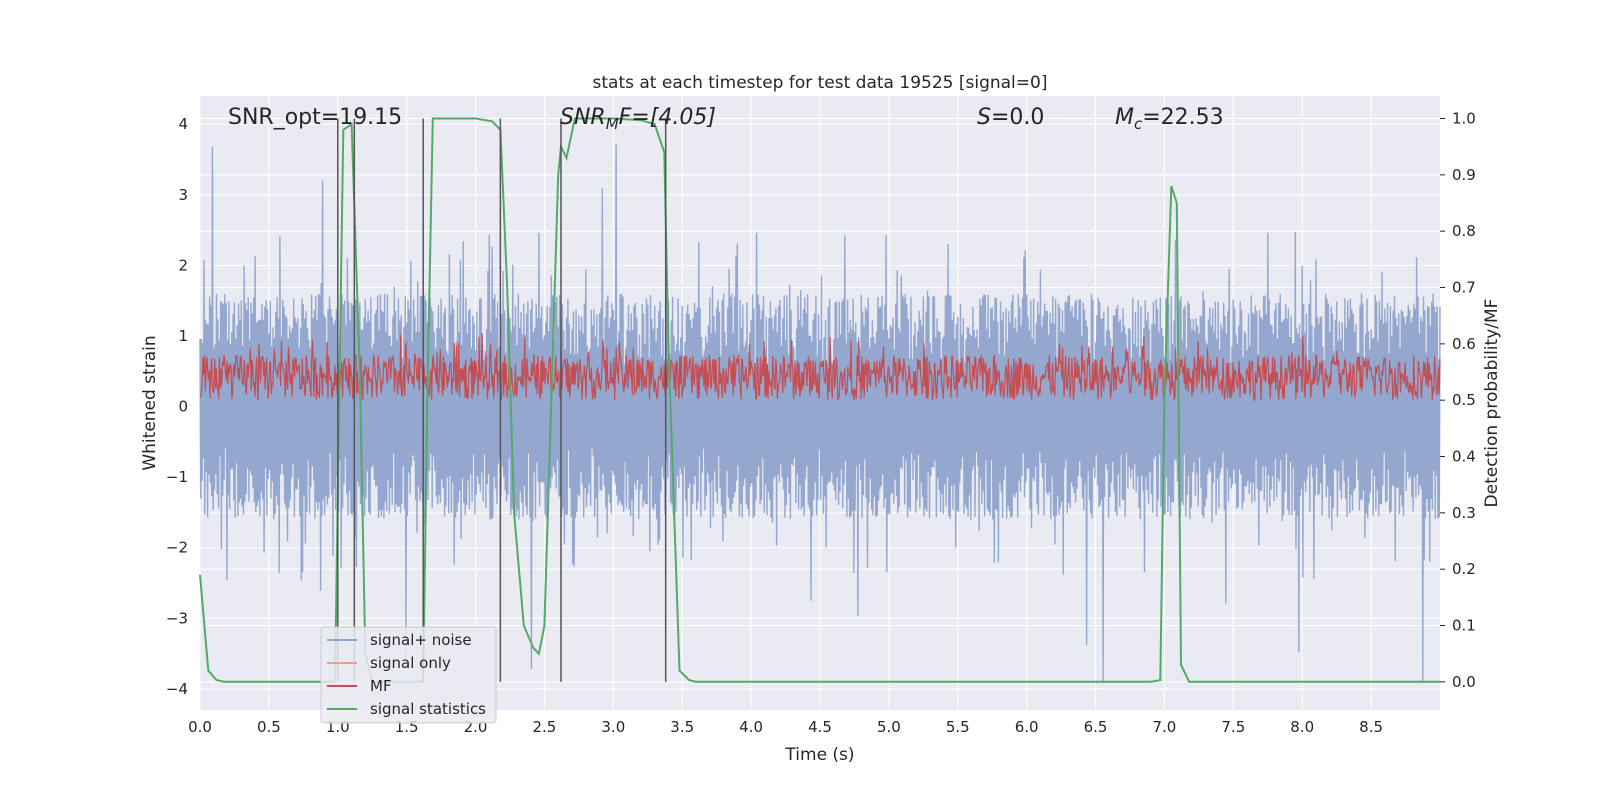 This screenshot has width=1600, height=805. Describe the element at coordinates (177, 689) in the screenshot. I see `y-tick-label-left: −4` at that location.